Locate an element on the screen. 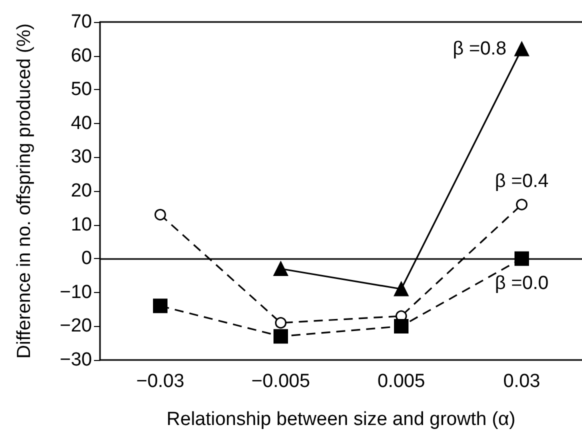 The image size is (582, 448). y-tick-label: 10 is located at coordinates (81, 225).